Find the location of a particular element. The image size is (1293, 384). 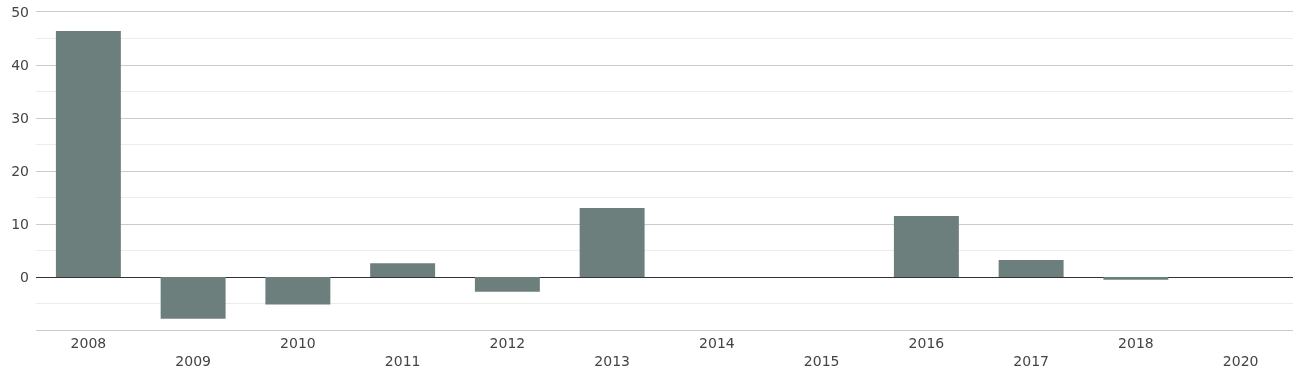

x-tick-label: 2016 is located at coordinates (926, 342).